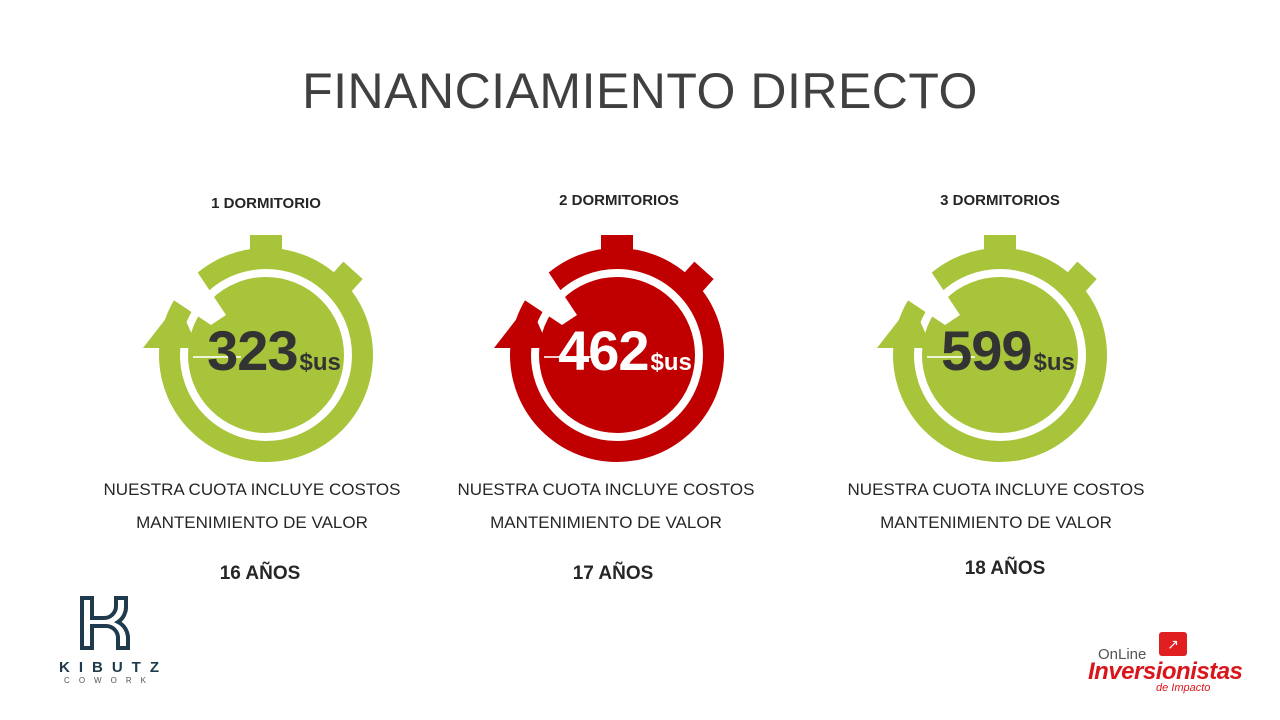 The height and width of the screenshot is (720, 1280). What do you see at coordinates (252, 522) in the screenshot?
I see `plan-1-line2: MANTENIMIENTO DE VALOR` at bounding box center [252, 522].